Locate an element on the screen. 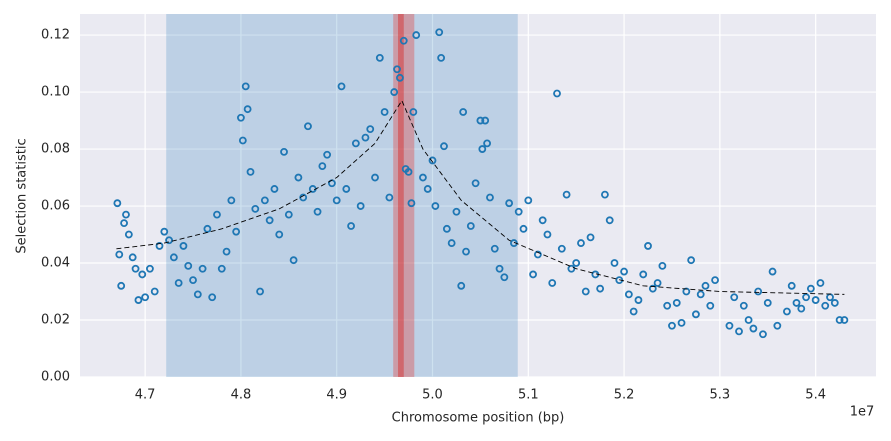 The image size is (891, 441). x-tick-label: 4.9 is located at coordinates (336, 395).